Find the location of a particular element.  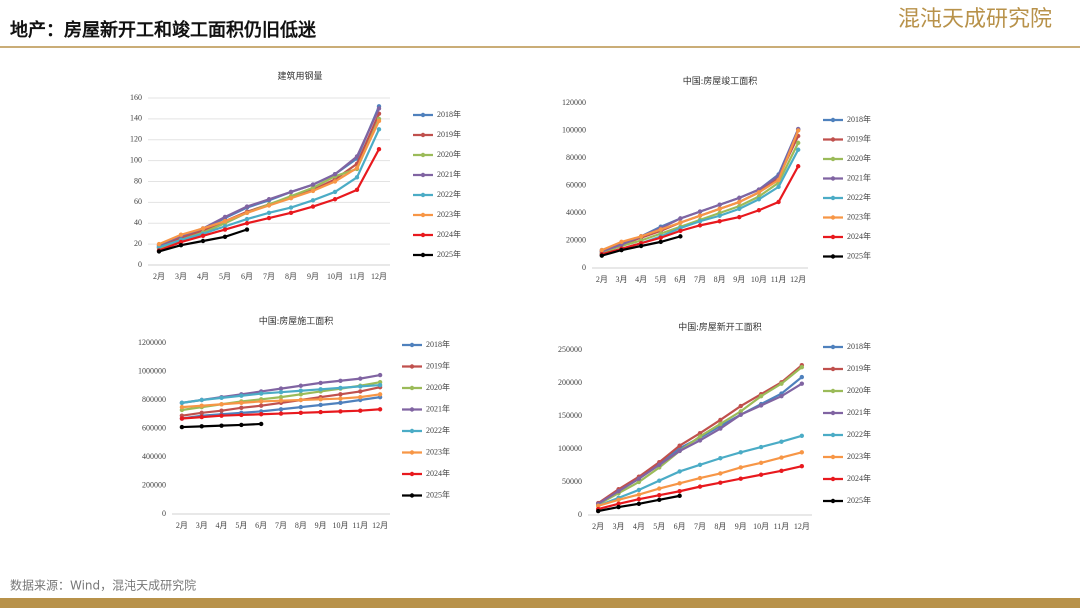

y-tick-label: 40000 is located at coordinates (576, 212).